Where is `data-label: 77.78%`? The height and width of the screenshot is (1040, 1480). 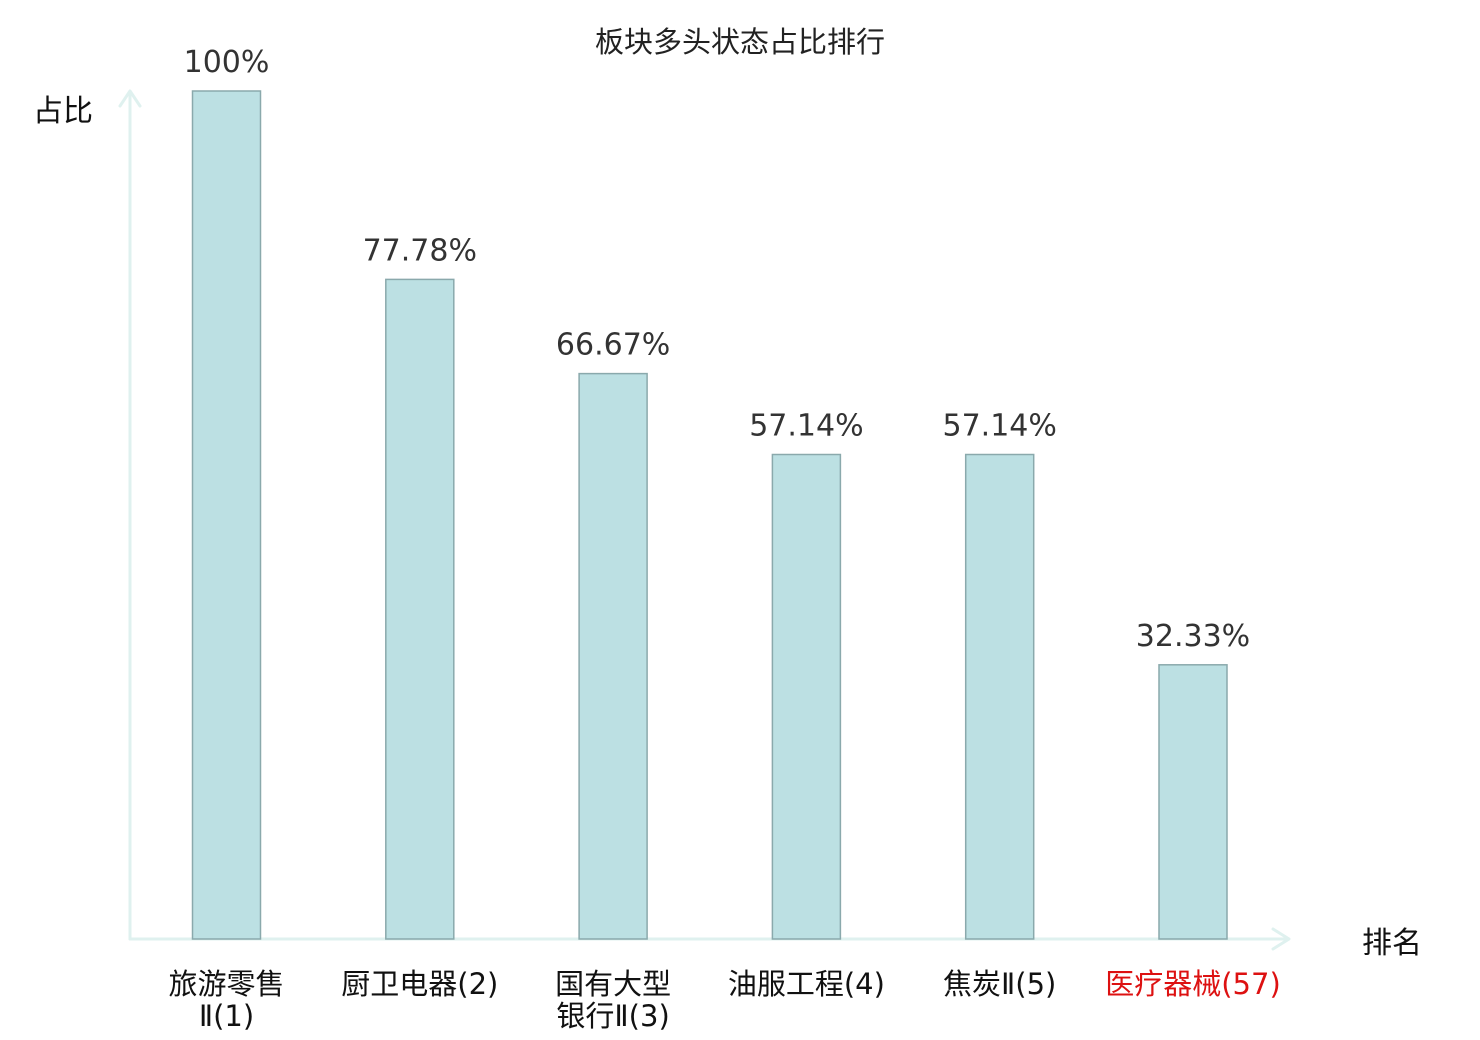
data-label: 77.78% is located at coordinates (420, 250).